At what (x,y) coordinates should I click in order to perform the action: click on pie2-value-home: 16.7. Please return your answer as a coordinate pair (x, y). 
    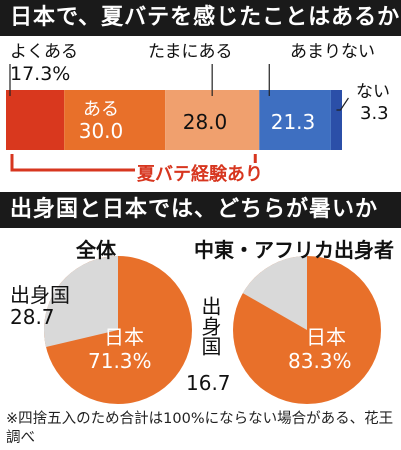
    Looking at the image, I should click on (208, 383).